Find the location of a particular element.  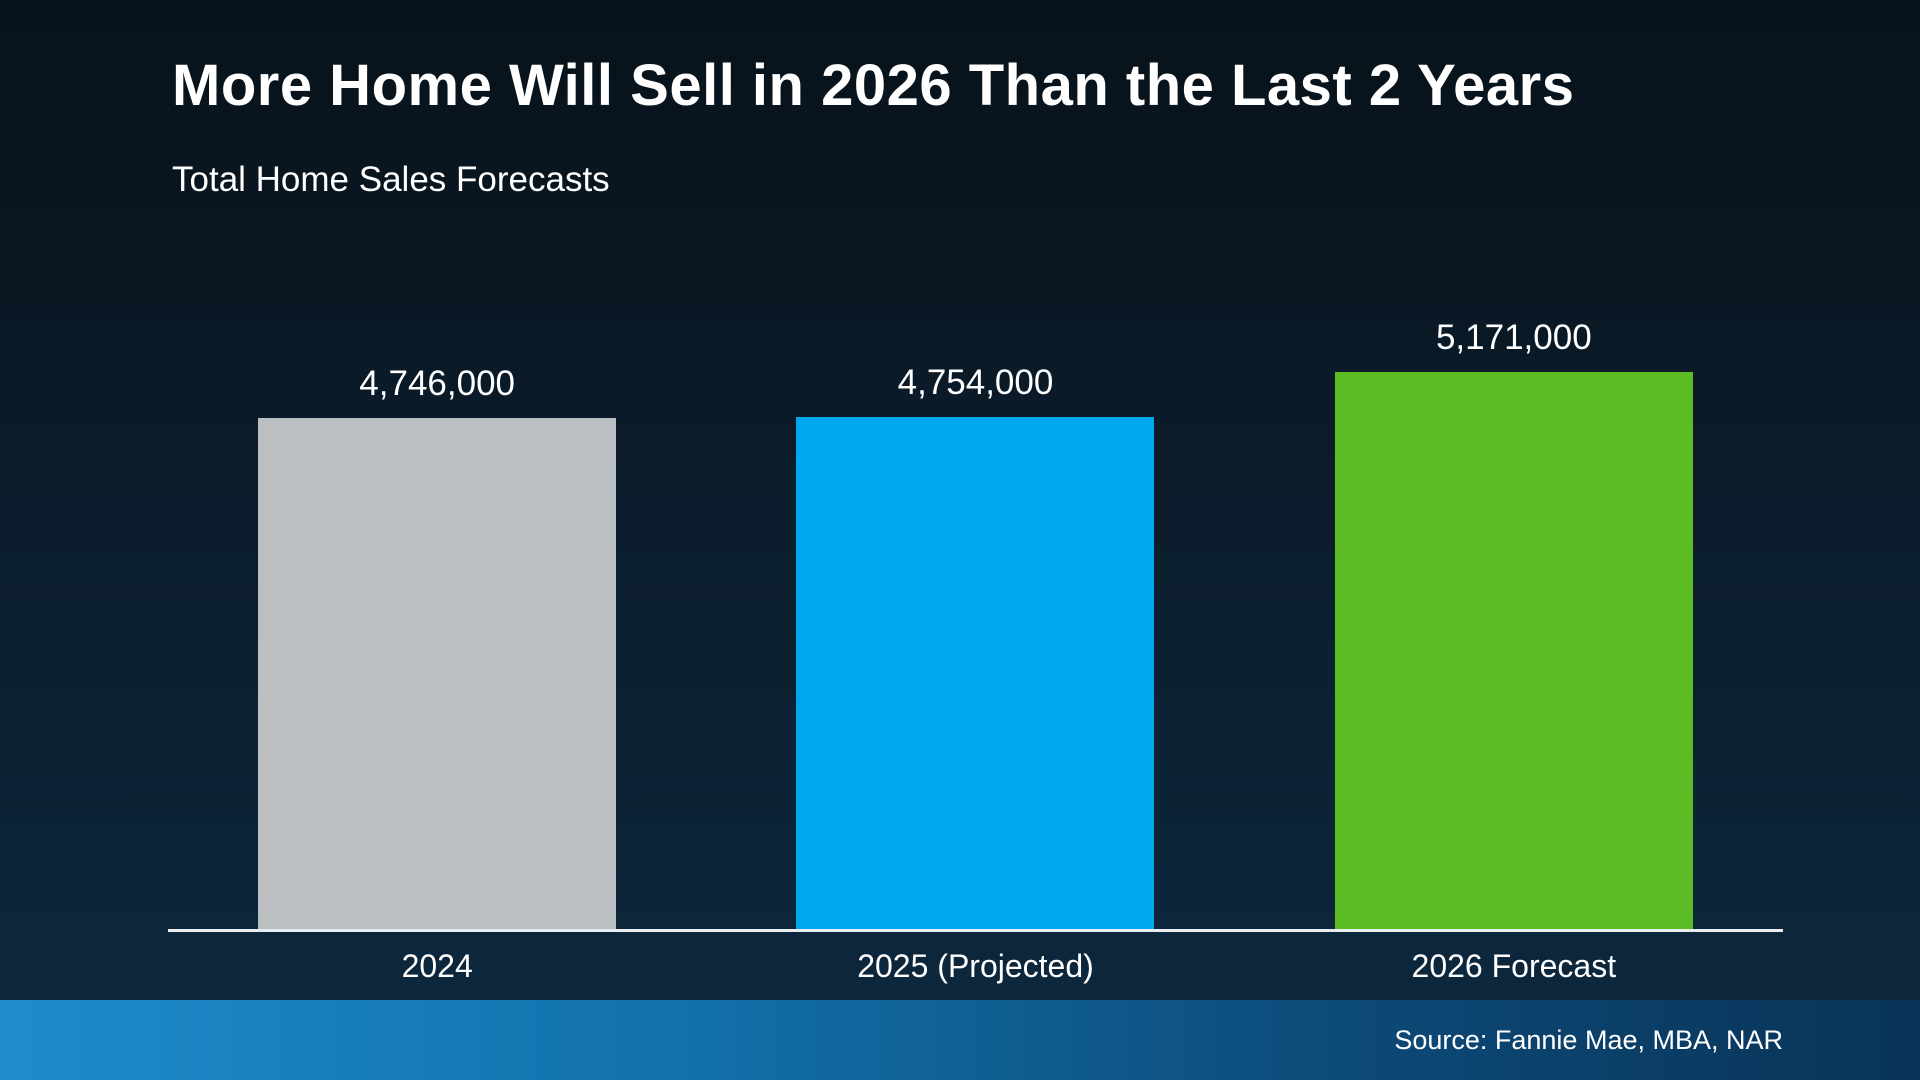

source-attribution: Source: Fannie Mae, MBA, NAR is located at coordinates (1588, 1039).